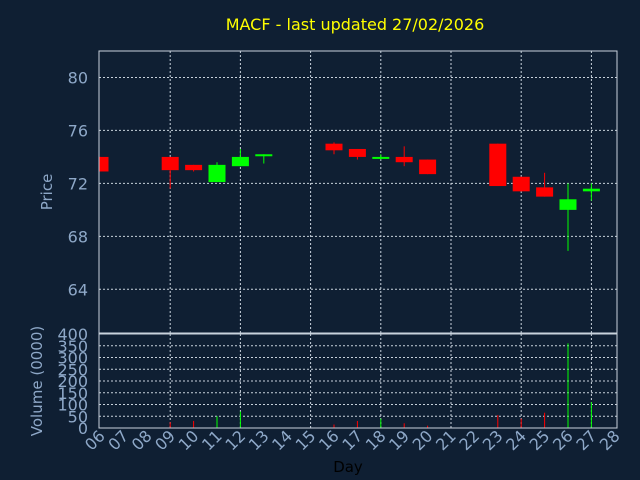 The height and width of the screenshot is (480, 640). I want to click on volume-tick-label: 350, so click(72, 346).